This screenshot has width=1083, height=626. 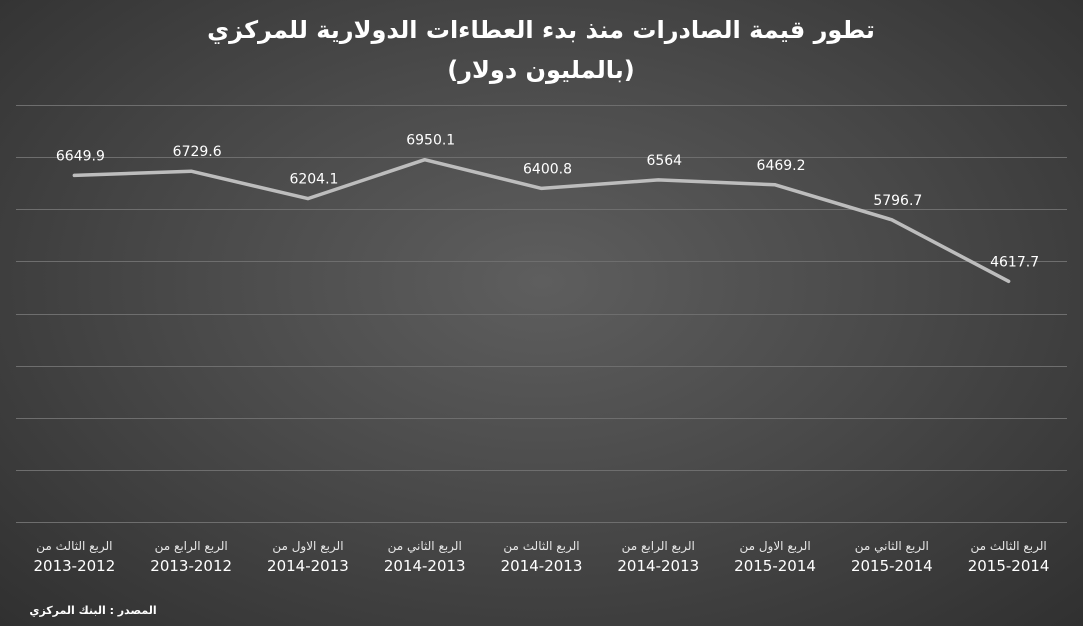 What do you see at coordinates (92, 610) in the screenshot?
I see `source-note: المصدر : البنك المركزي` at bounding box center [92, 610].